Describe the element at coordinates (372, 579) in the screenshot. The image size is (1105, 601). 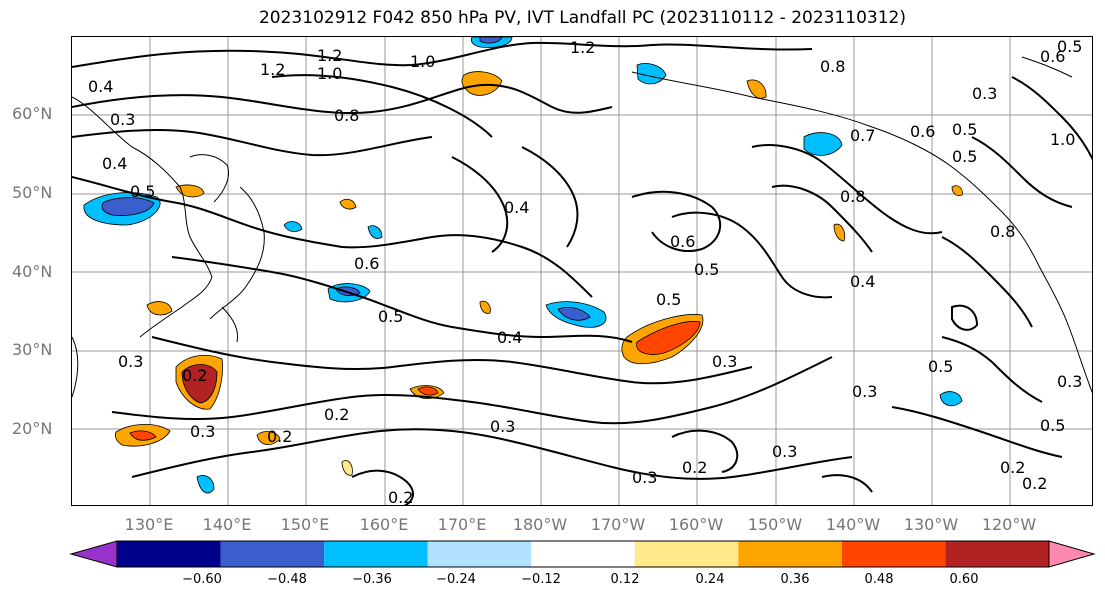
I see `colorbar-tick: −0.36` at that location.